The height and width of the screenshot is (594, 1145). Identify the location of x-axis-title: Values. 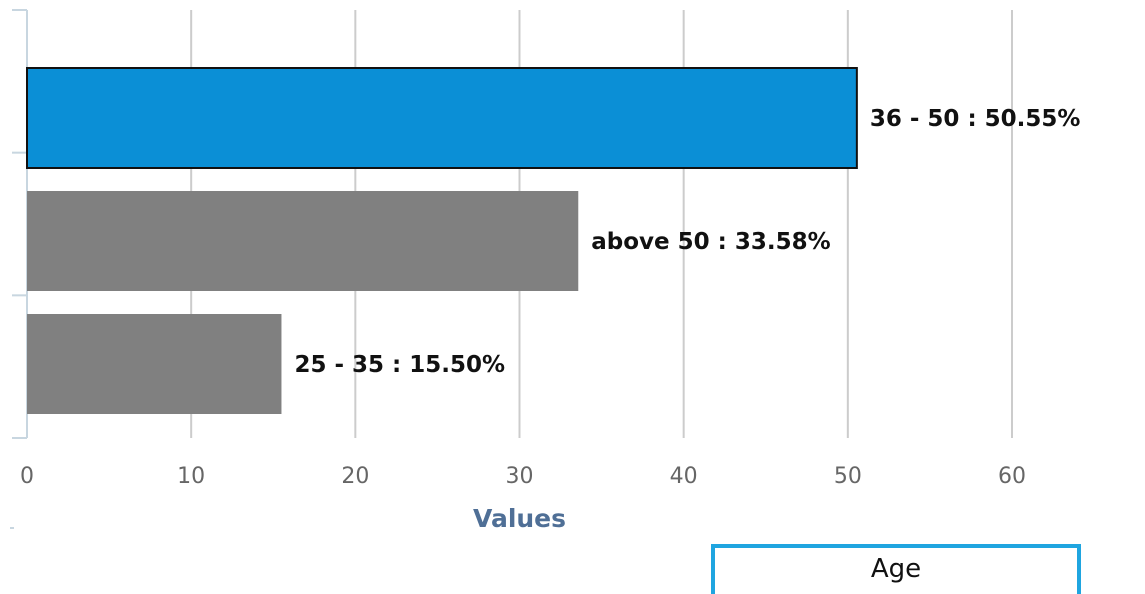
(519, 518).